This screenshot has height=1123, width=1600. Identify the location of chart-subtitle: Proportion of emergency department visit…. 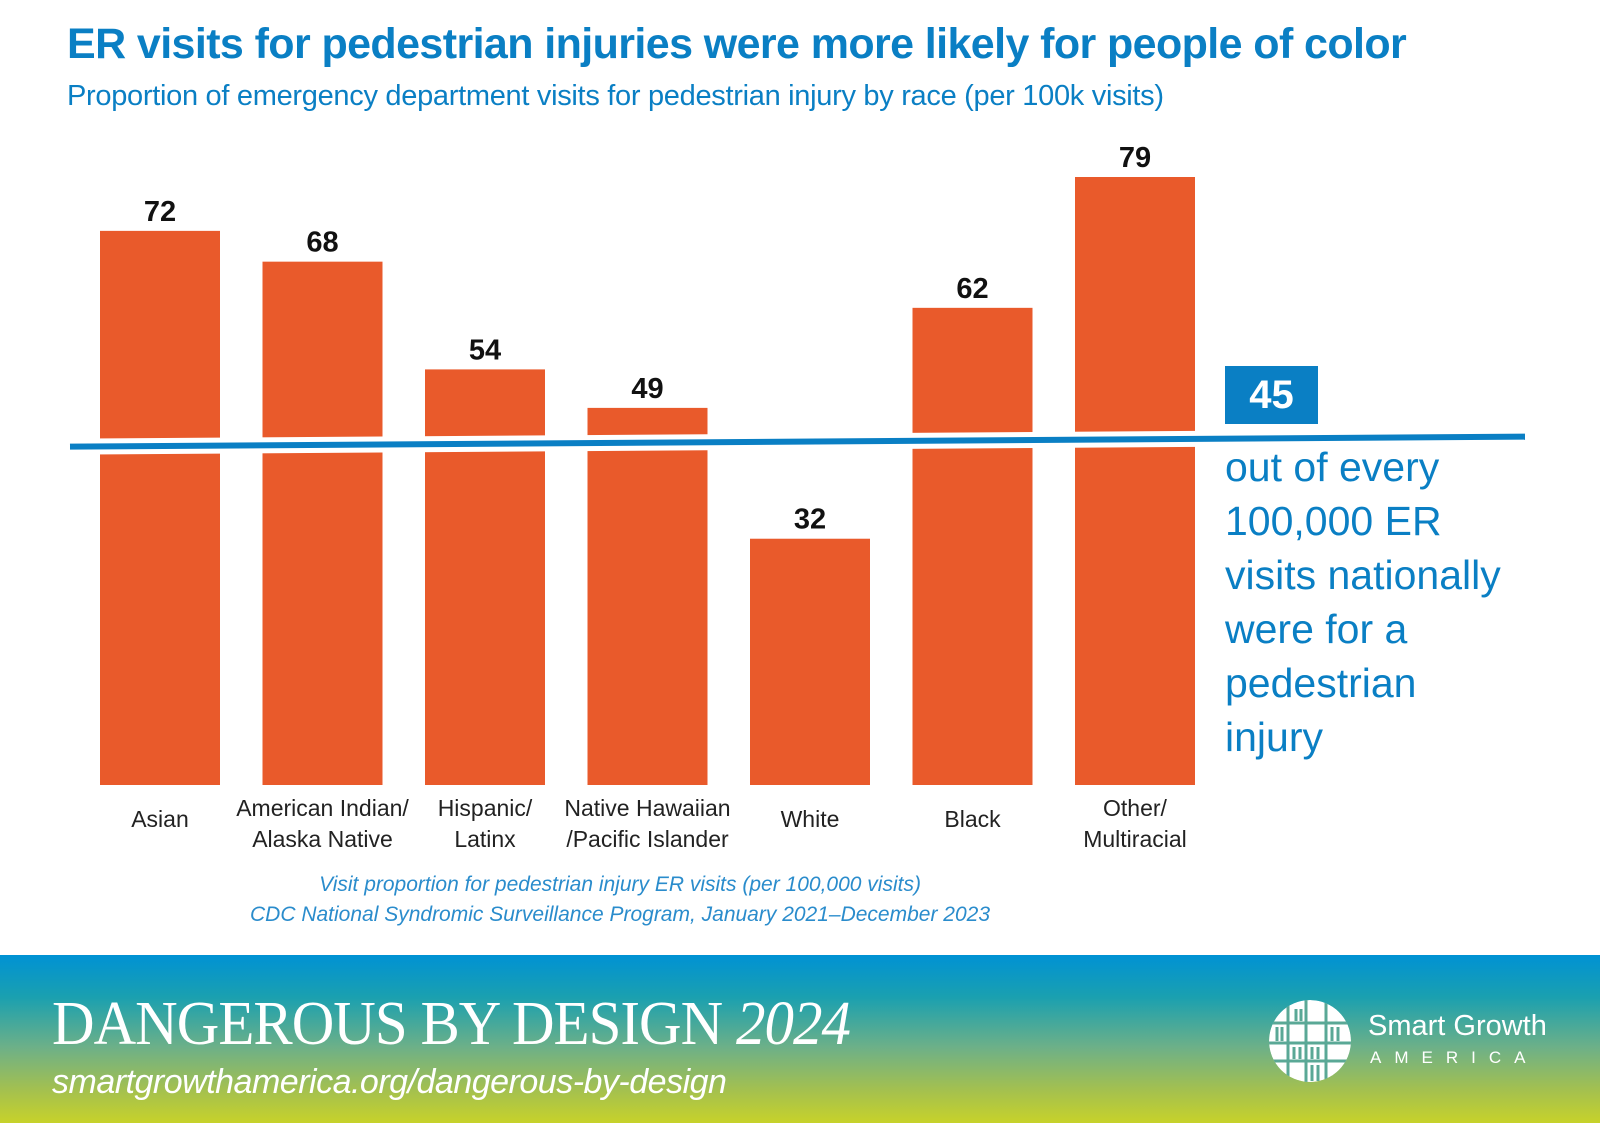
(615, 96).